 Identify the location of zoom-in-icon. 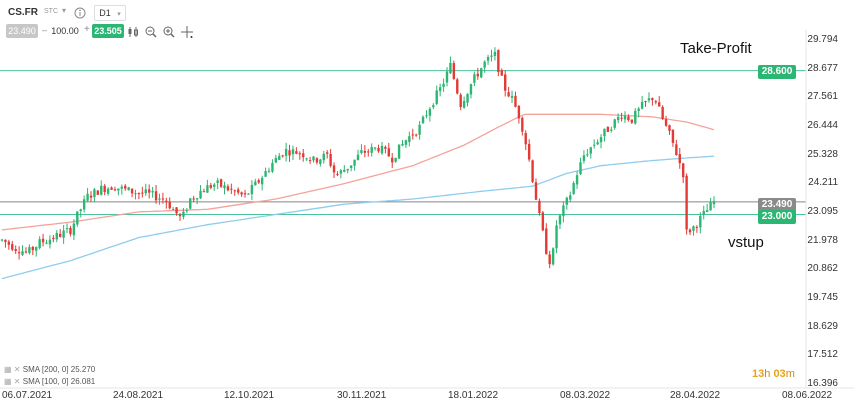
(169, 31).